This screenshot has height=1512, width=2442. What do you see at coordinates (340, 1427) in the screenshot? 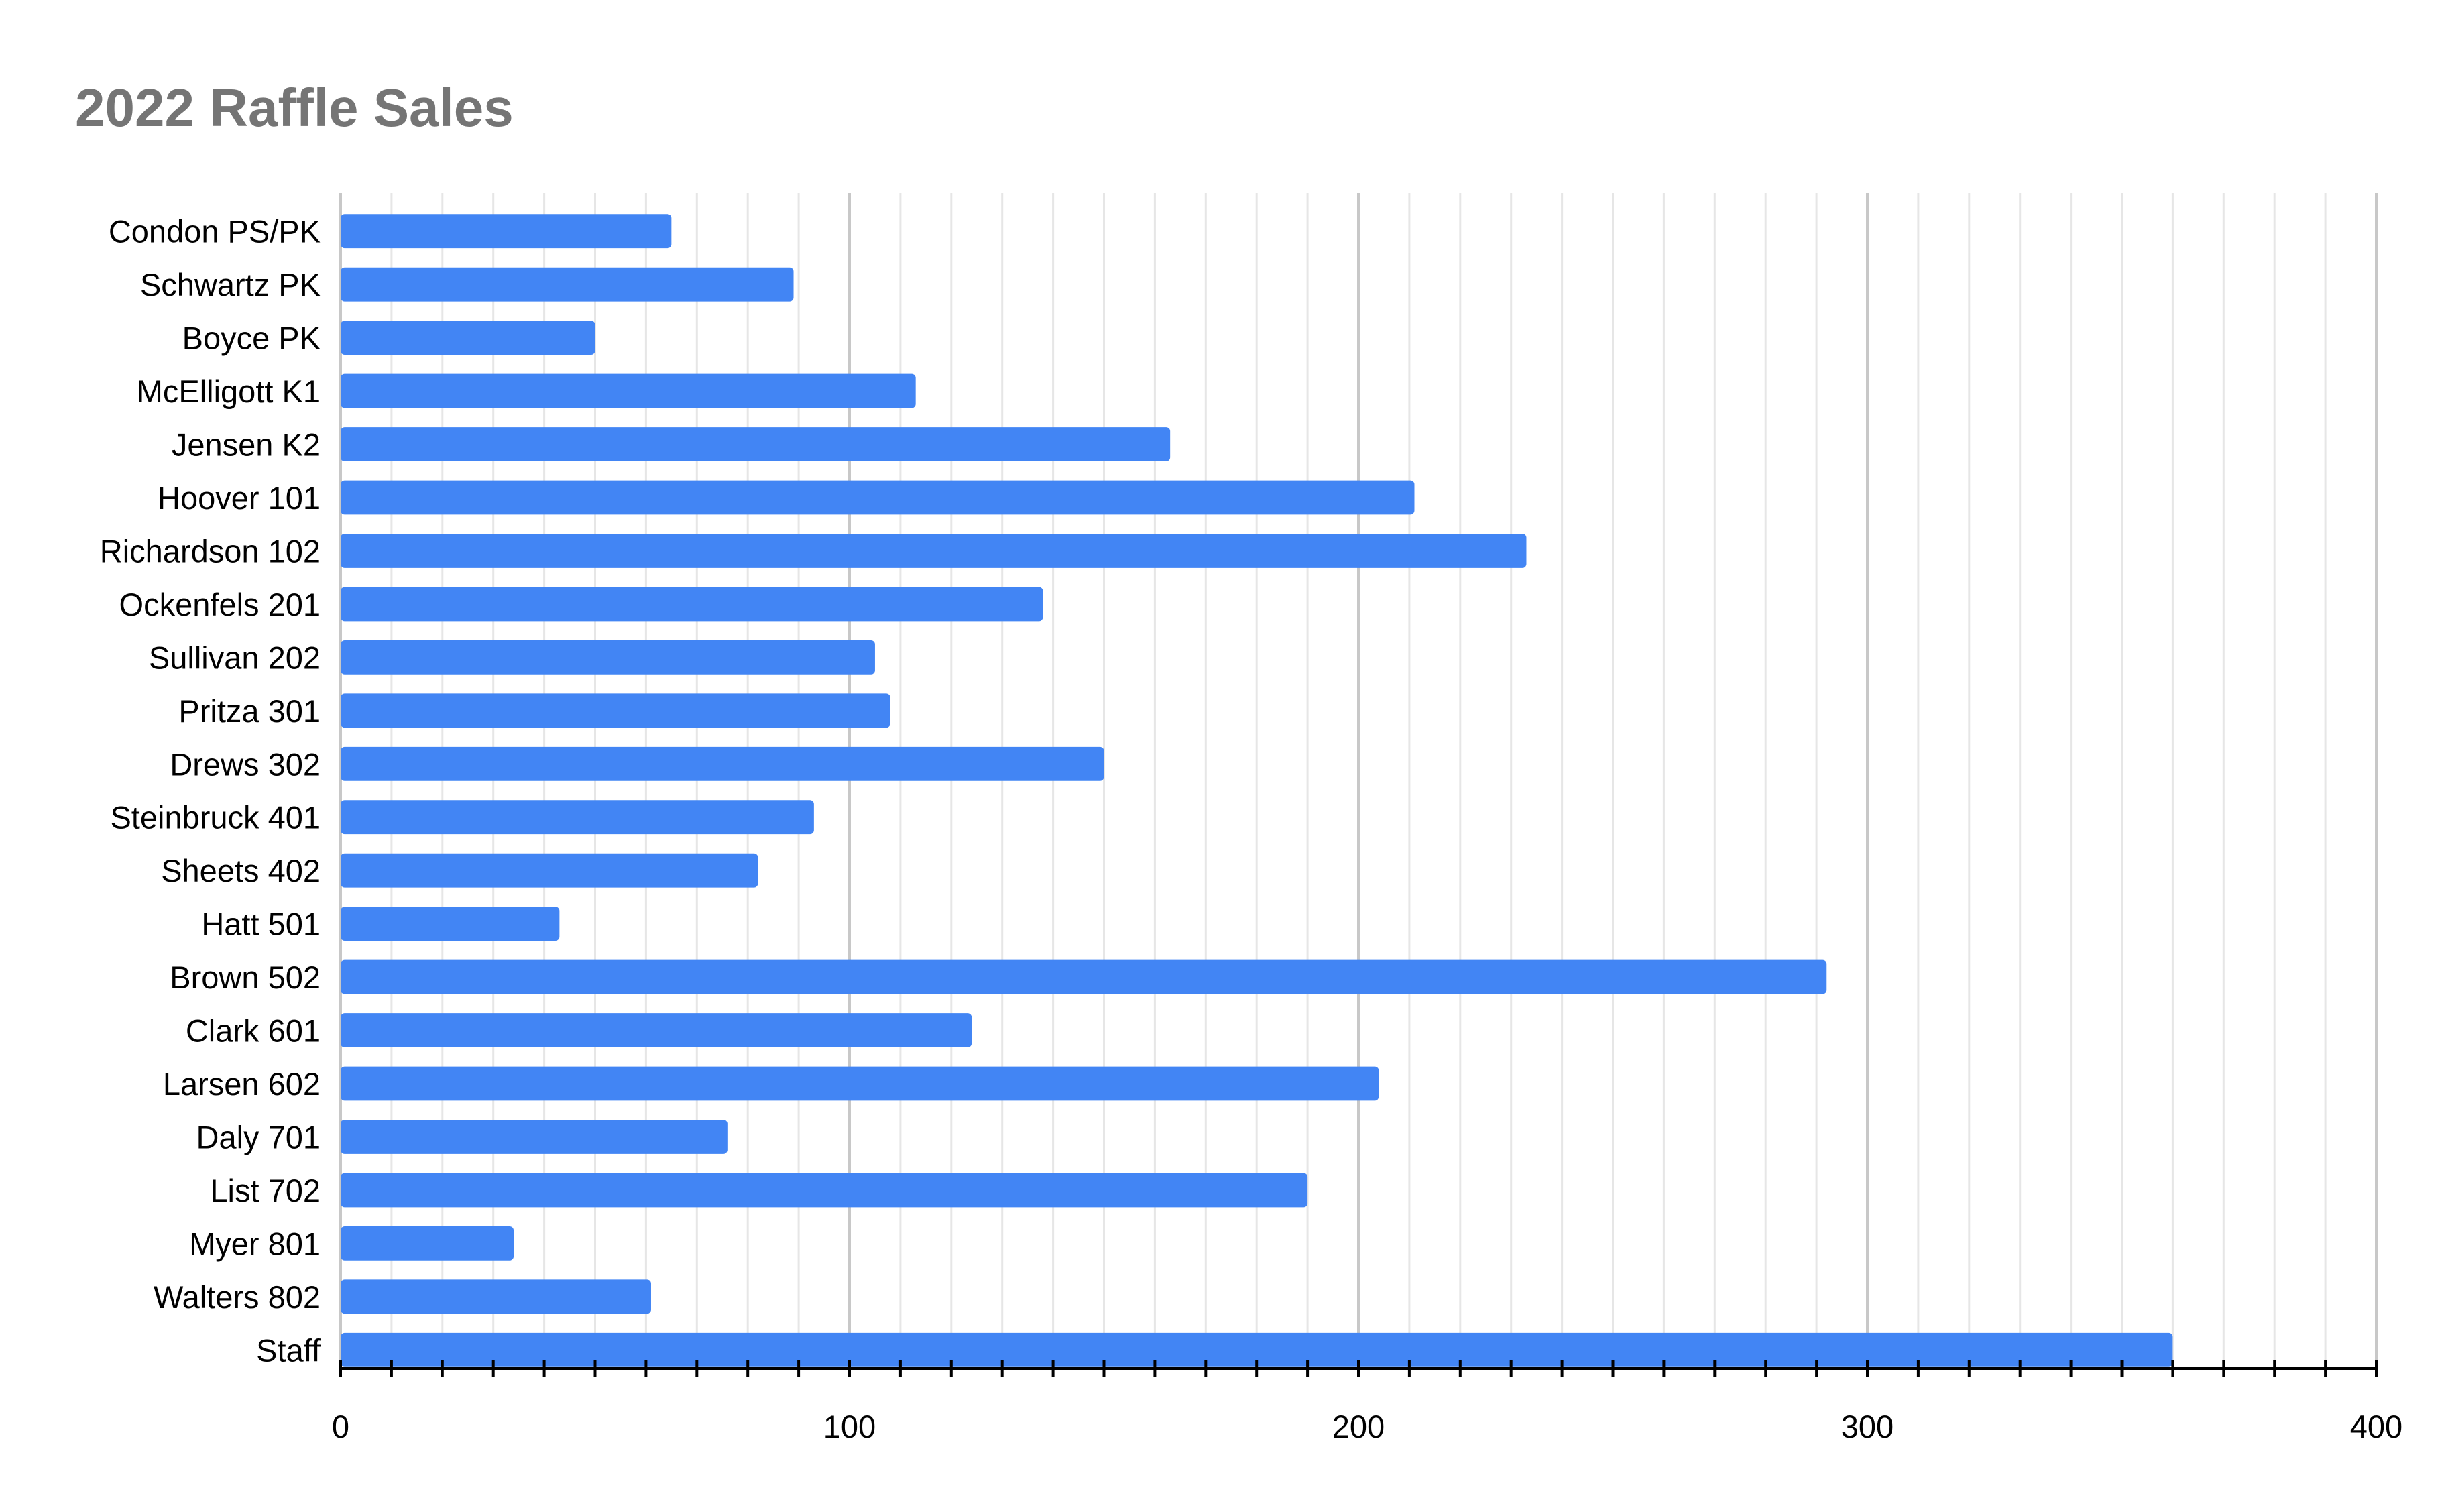
I see `x-tick-label: 0` at bounding box center [340, 1427].